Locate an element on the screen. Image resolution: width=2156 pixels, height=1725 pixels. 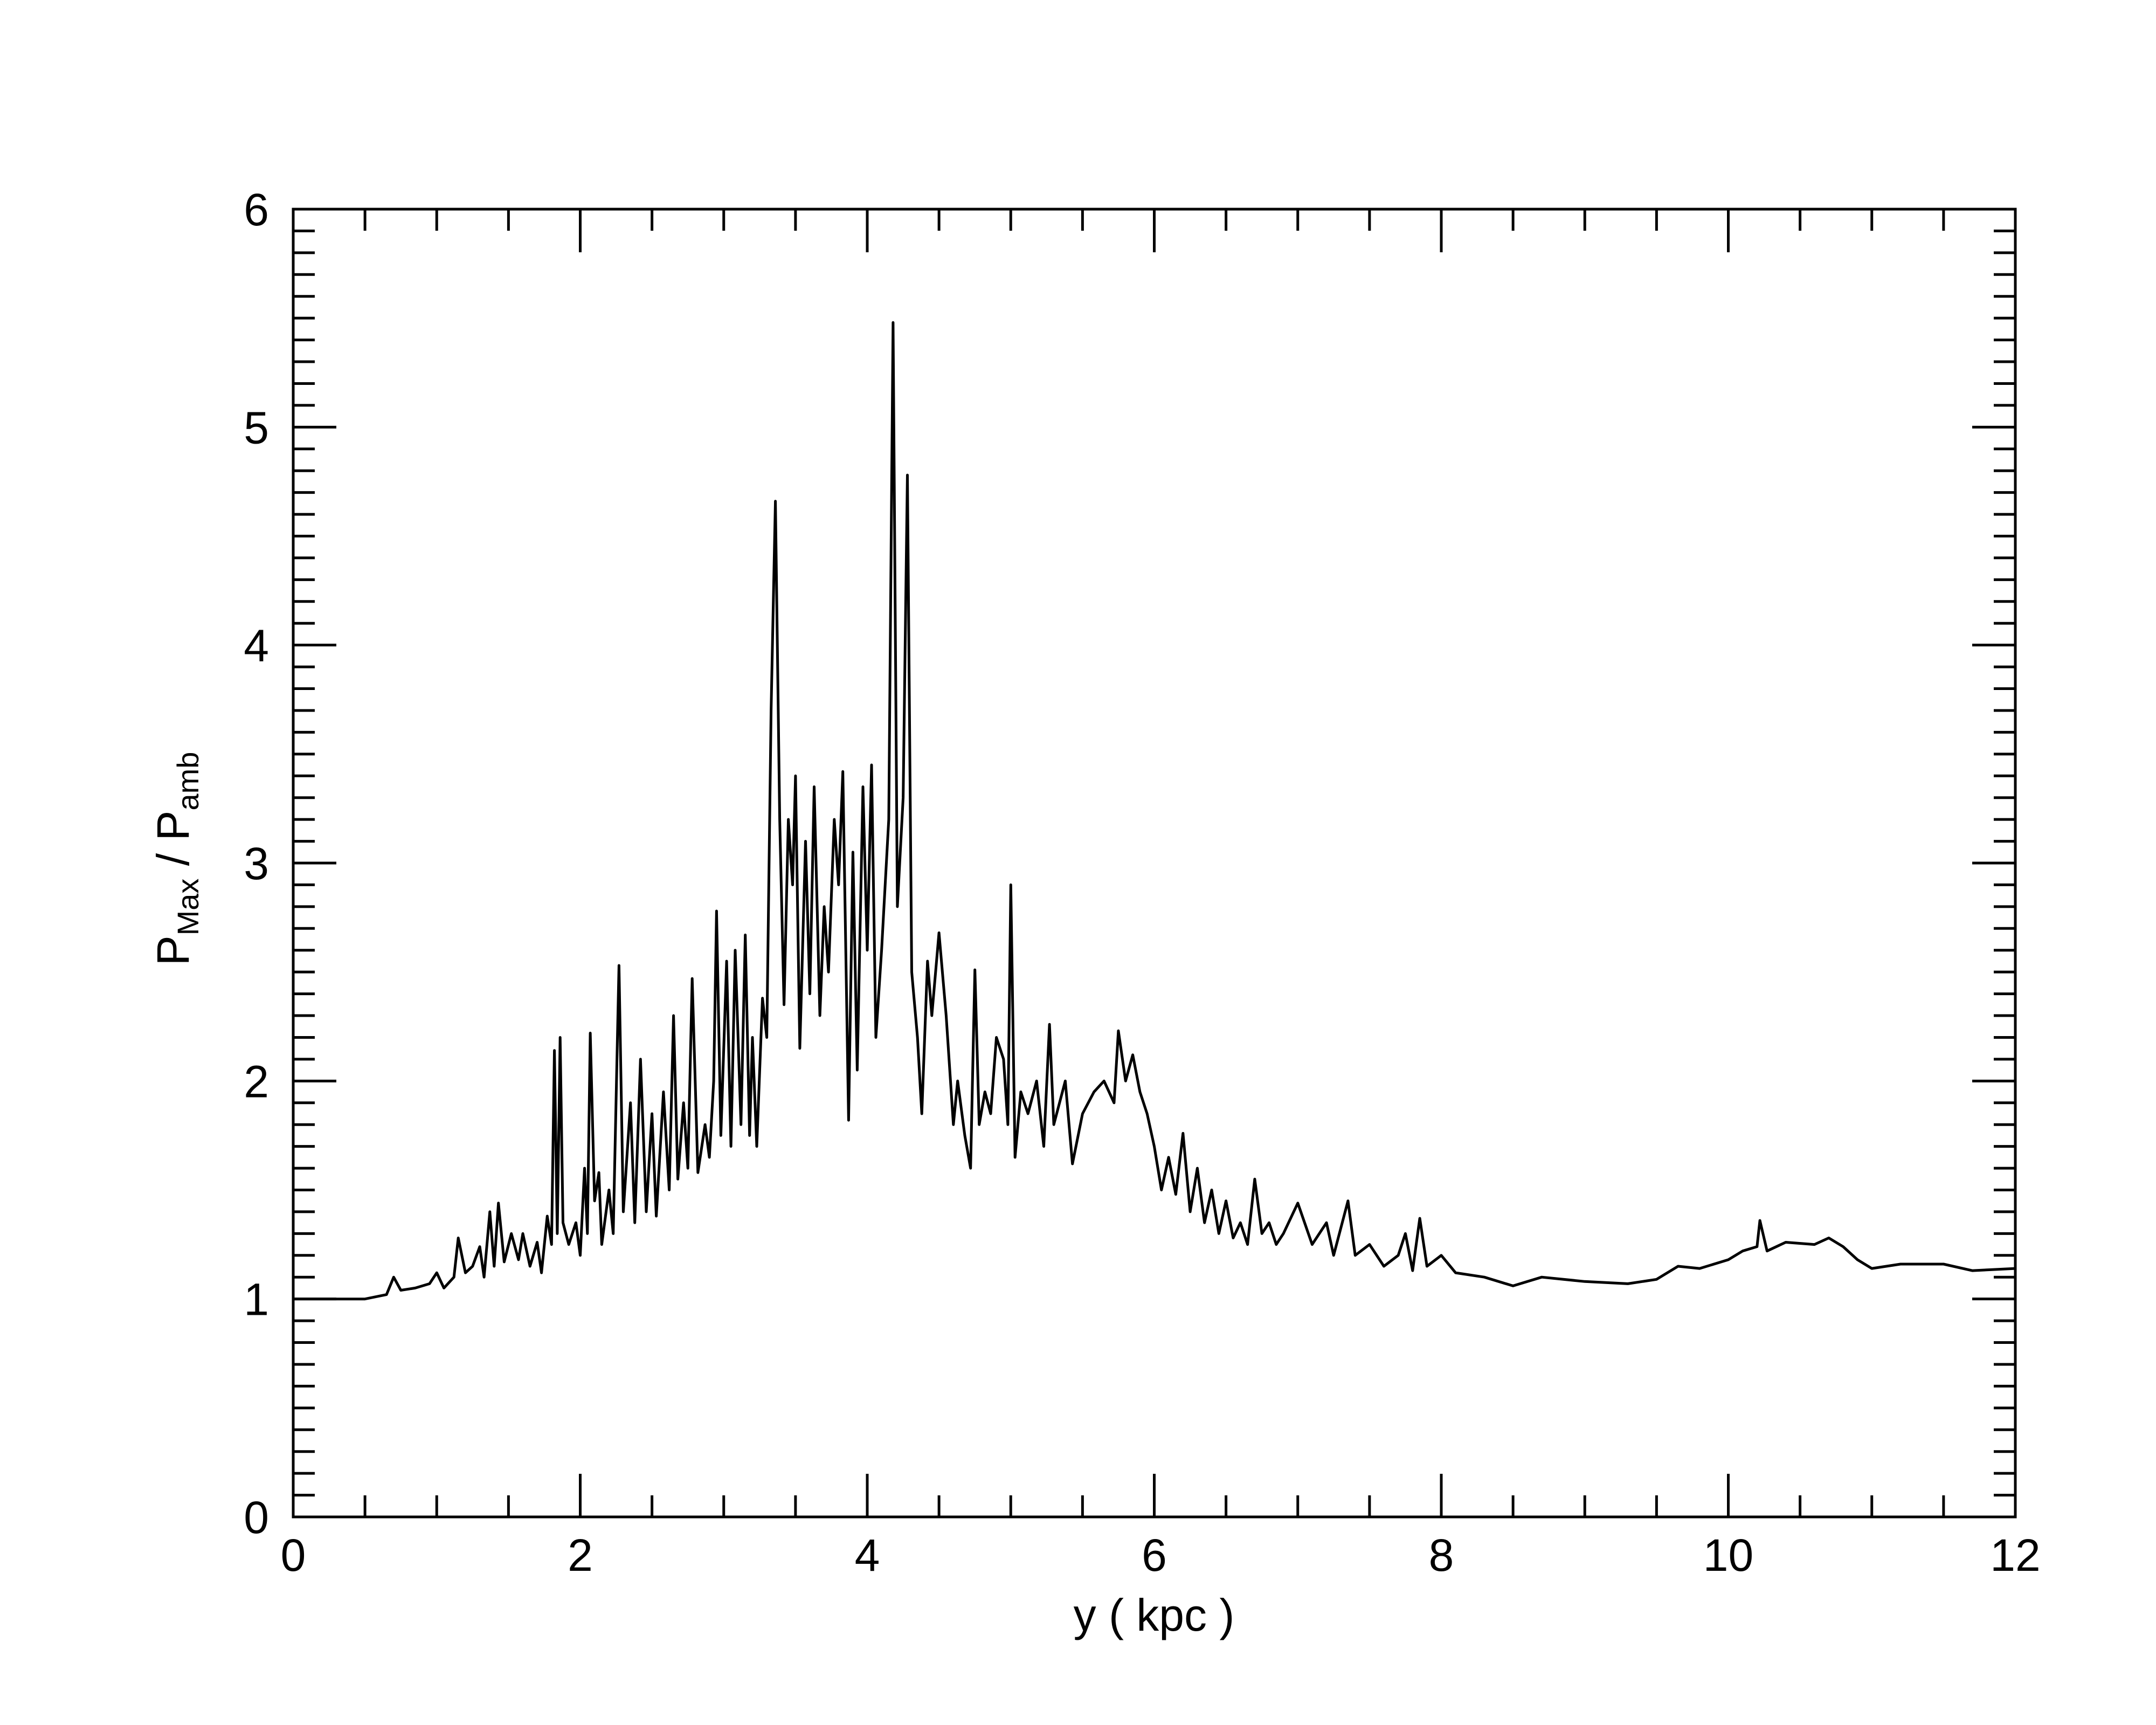
y-tick-label: 5 is located at coordinates (256, 428).